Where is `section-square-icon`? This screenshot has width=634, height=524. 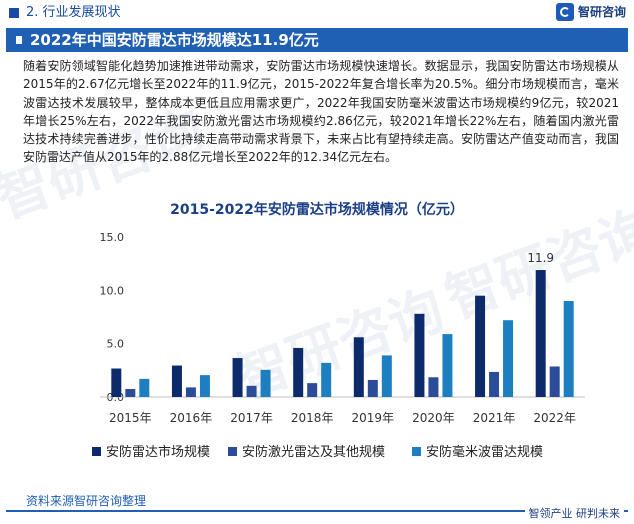 section-square-icon is located at coordinates (14, 13).